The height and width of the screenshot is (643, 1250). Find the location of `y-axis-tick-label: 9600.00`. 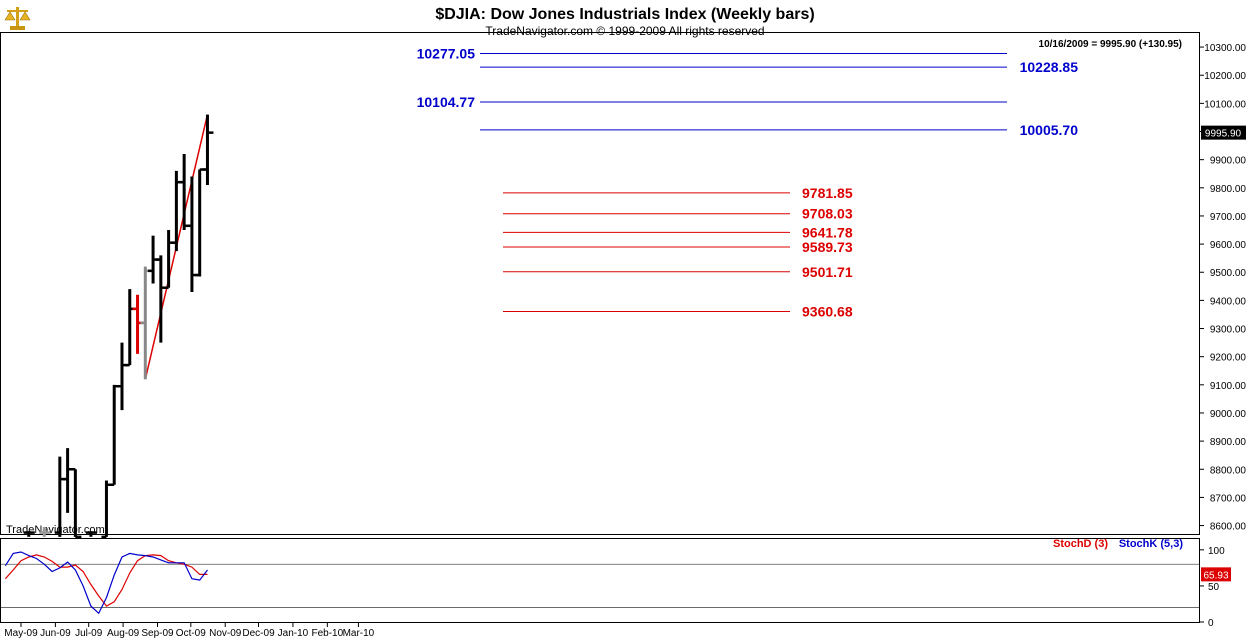

y-axis-tick-label: 9600.00 is located at coordinates (1228, 245).